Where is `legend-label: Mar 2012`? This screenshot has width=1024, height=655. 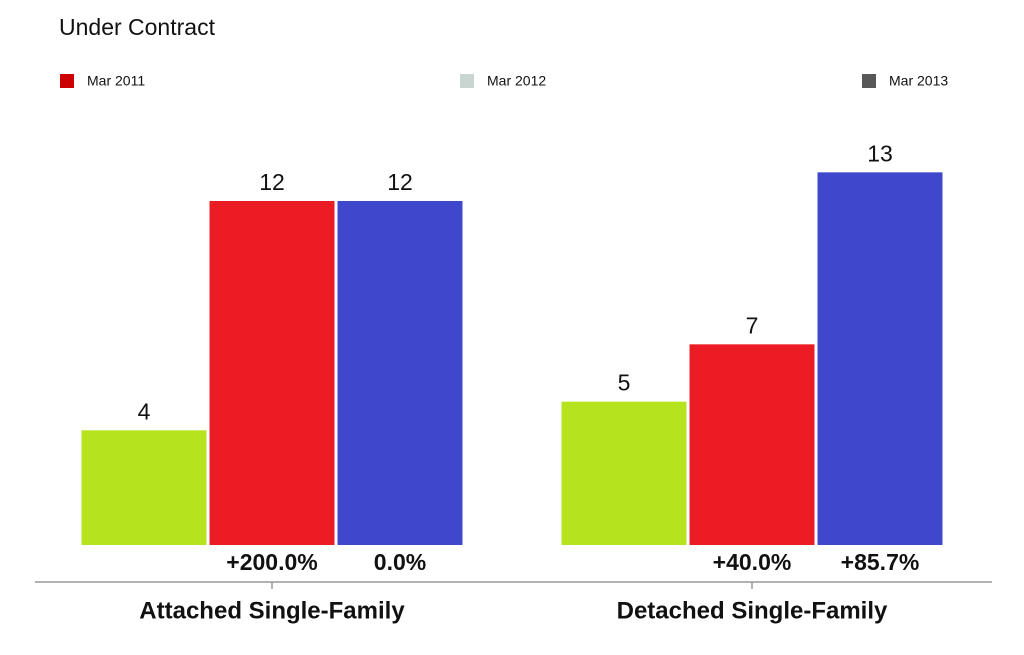
legend-label: Mar 2012 is located at coordinates (516, 81).